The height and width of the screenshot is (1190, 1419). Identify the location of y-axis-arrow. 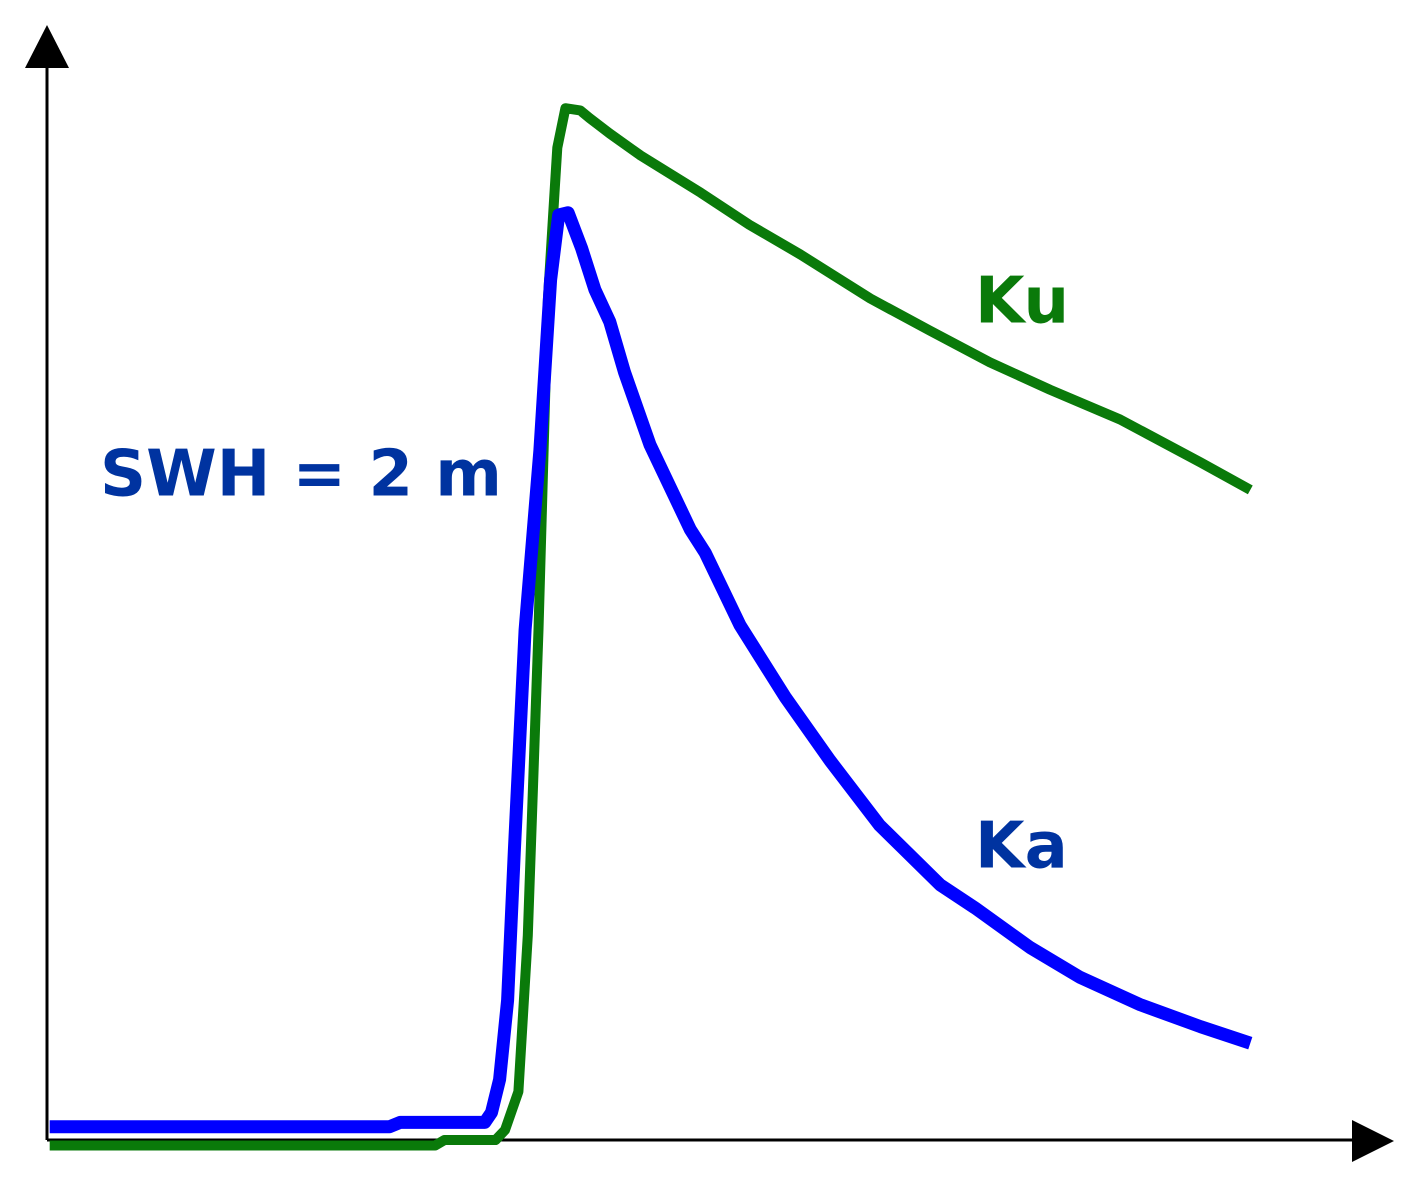
(47, 46).